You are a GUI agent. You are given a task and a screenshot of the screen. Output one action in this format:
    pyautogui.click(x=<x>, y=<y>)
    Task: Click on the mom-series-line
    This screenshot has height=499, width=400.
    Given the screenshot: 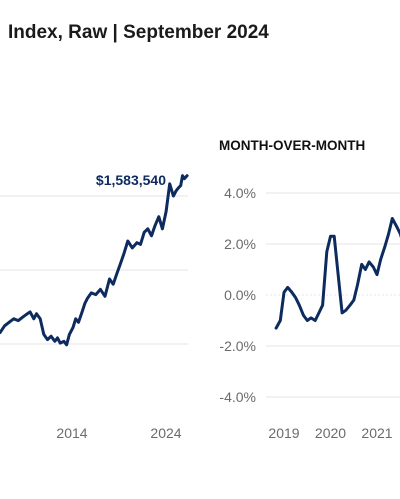 What is the action you would take?
    pyautogui.click(x=337, y=273)
    